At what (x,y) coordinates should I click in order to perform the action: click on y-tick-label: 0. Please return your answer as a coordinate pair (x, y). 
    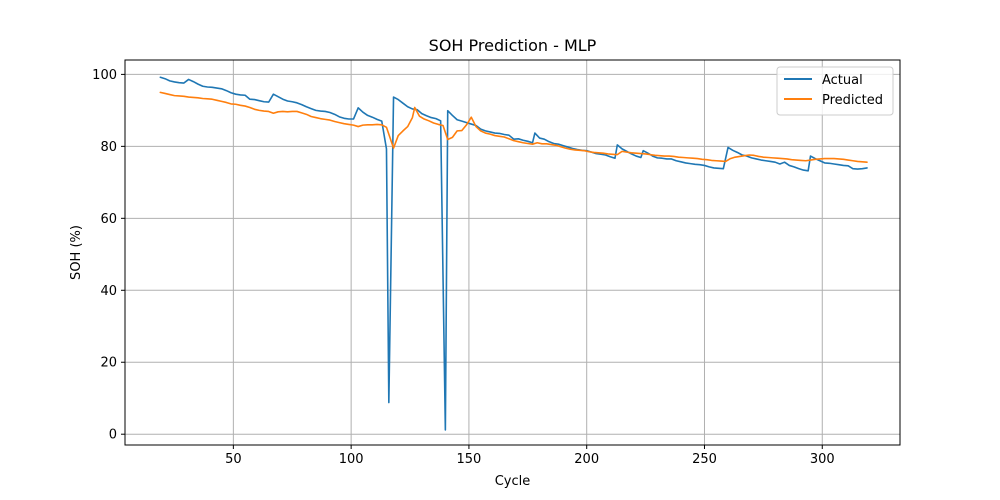
    Looking at the image, I should click on (113, 435).